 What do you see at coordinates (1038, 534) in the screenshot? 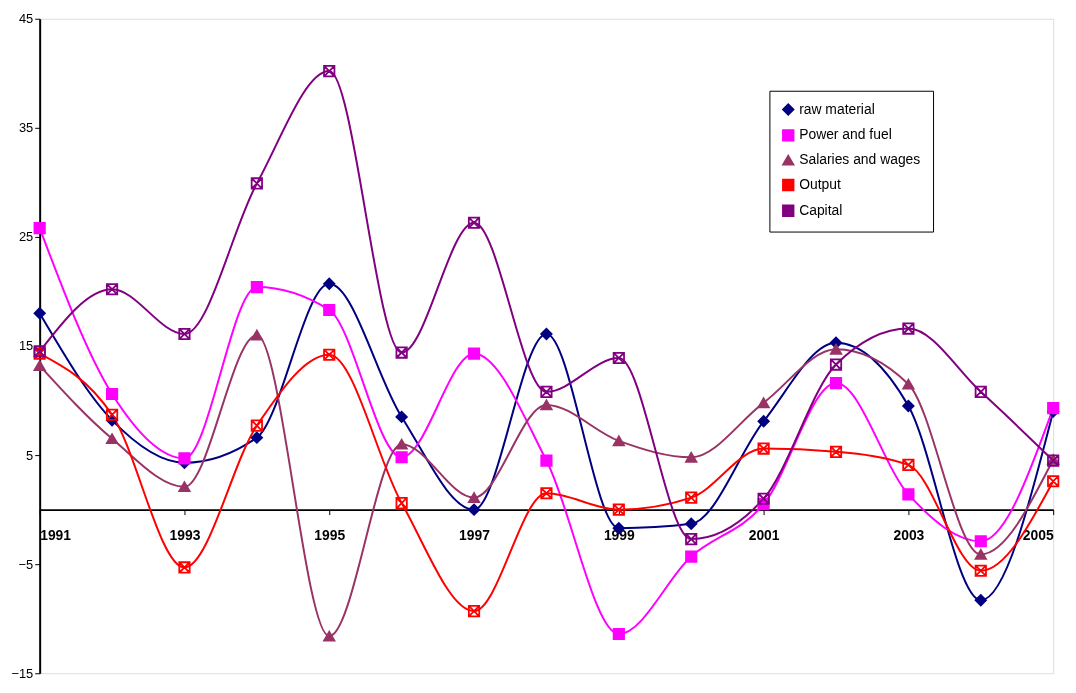
I see `x-tick-label: 2005` at bounding box center [1038, 534].